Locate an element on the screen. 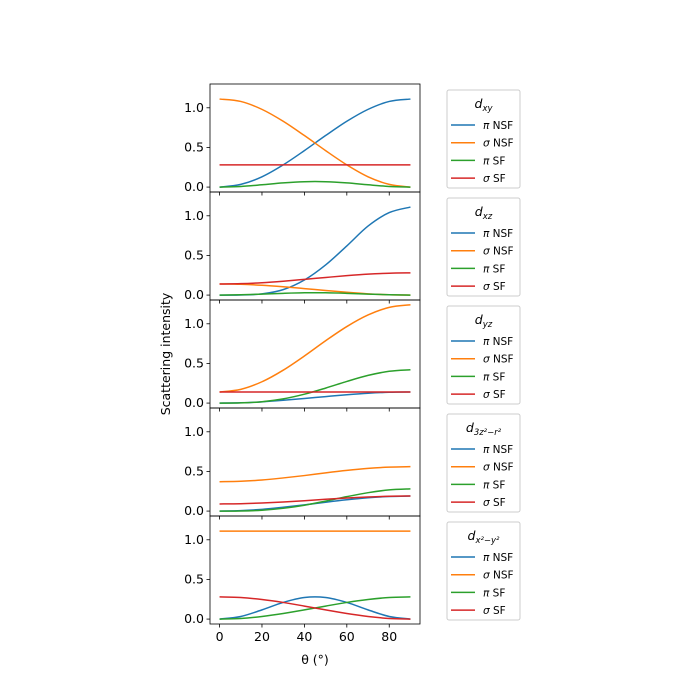 Image resolution: width=700 pixels, height=700 pixels. panel-2: 0.0 0.5 1.0 dyz π NSF σ NSF π SF σ SF is located at coordinates (352, 355).